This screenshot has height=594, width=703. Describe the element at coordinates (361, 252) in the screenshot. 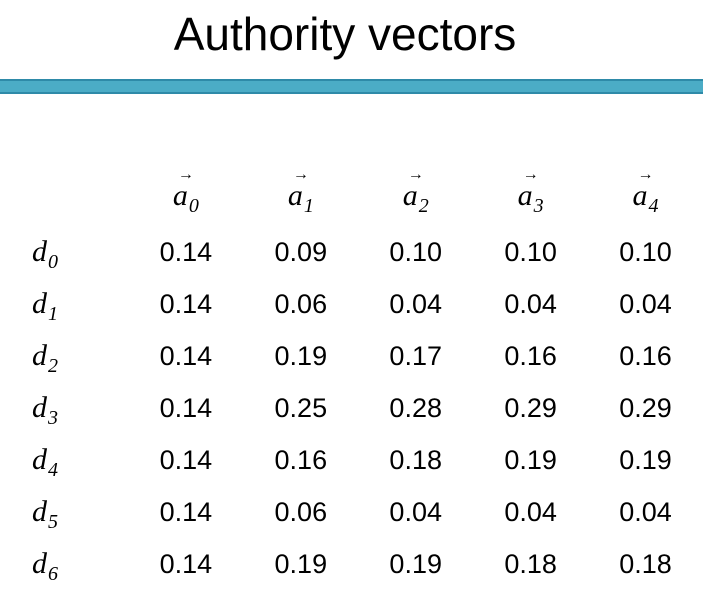

I see `table-row: d0 0.14 0.09 0.10 0.10 0.10` at that location.